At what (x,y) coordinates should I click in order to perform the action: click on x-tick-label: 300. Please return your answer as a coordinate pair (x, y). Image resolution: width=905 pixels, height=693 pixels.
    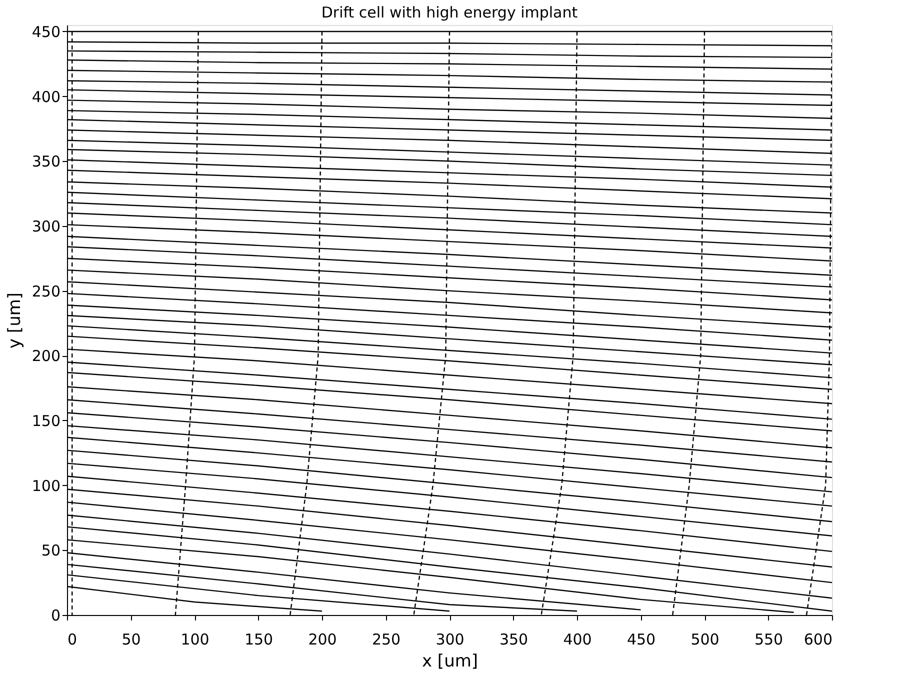
    Looking at the image, I should click on (450, 639).